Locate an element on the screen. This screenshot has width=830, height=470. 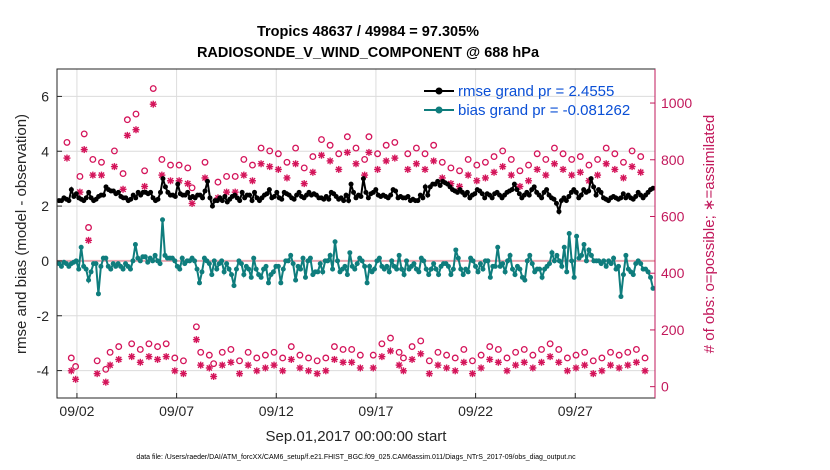
y-left-tick-label: 2 is located at coordinates (45, 206).